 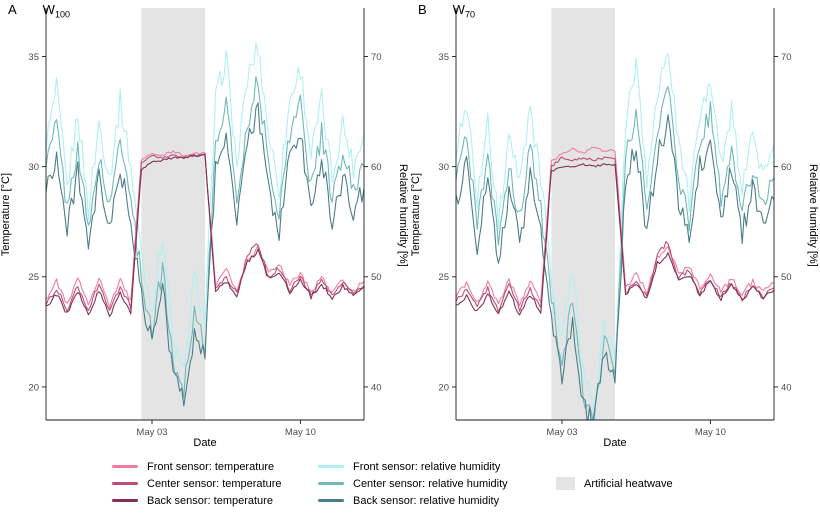 I want to click on legend-swatch-back-temperature, so click(x=125, y=500).